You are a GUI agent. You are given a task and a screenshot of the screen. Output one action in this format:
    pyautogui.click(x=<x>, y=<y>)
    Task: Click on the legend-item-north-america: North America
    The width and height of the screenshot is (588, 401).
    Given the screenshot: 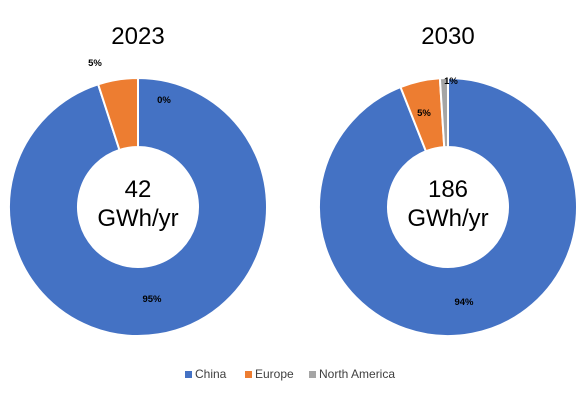 What is the action you would take?
    pyautogui.click(x=352, y=374)
    